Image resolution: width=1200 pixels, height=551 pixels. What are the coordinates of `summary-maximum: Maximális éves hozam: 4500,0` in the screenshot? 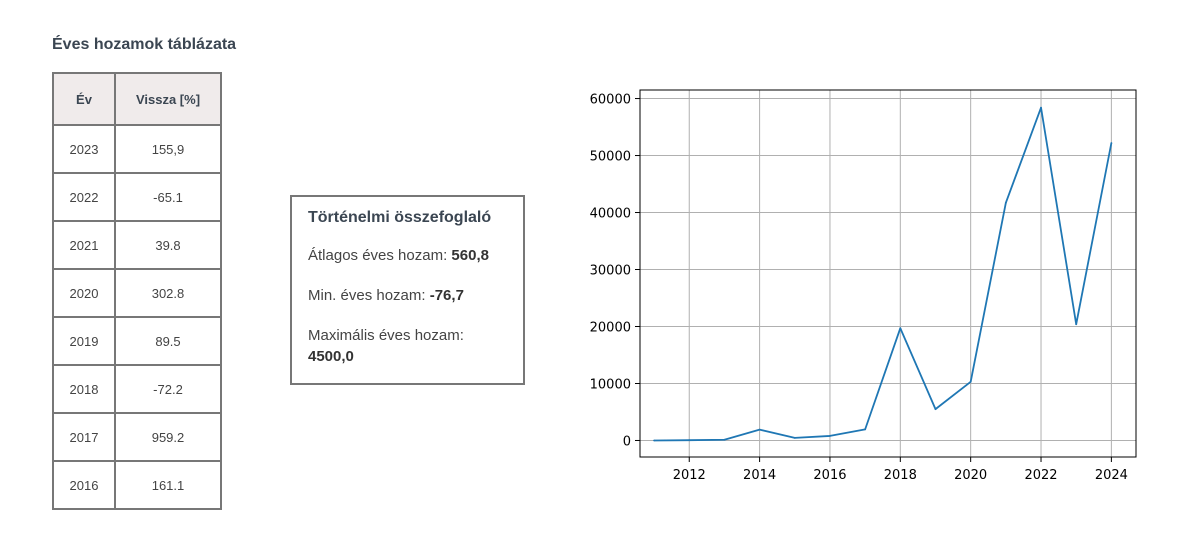 It's located at (407, 346).